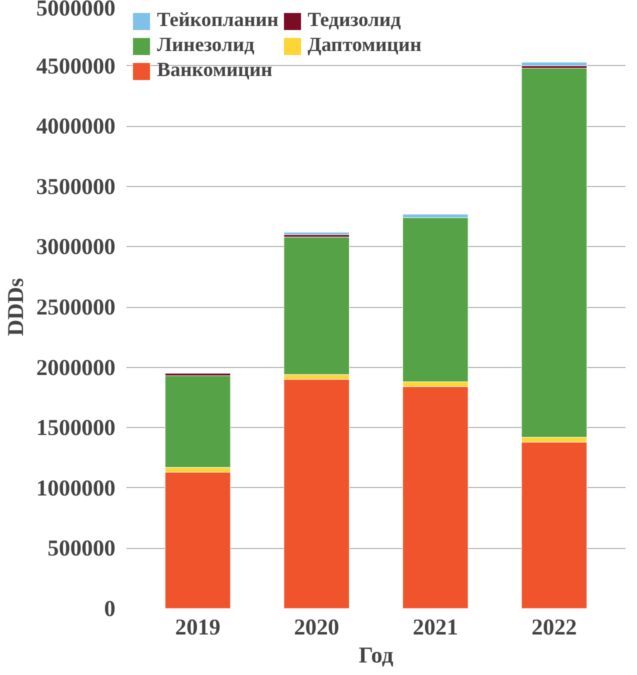  I want to click on y-tick-label: 2500000, so click(76, 307).